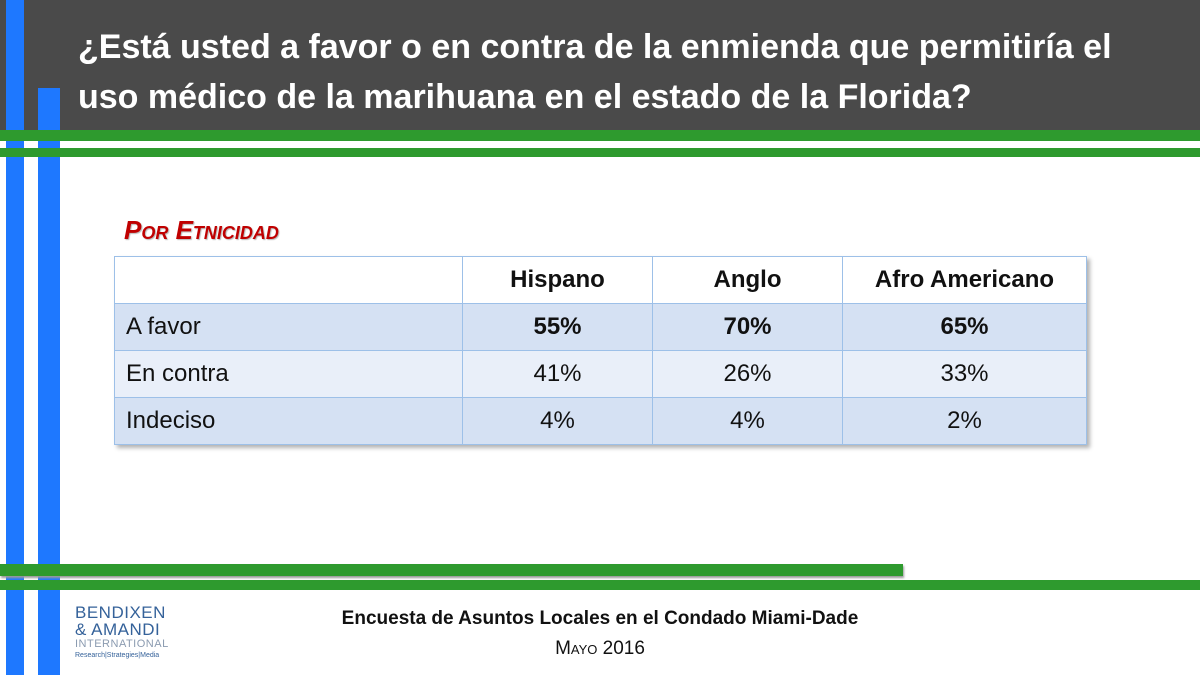 This screenshot has height=675, width=1200. What do you see at coordinates (964, 327) in the screenshot?
I see `table-cell: 65%` at bounding box center [964, 327].